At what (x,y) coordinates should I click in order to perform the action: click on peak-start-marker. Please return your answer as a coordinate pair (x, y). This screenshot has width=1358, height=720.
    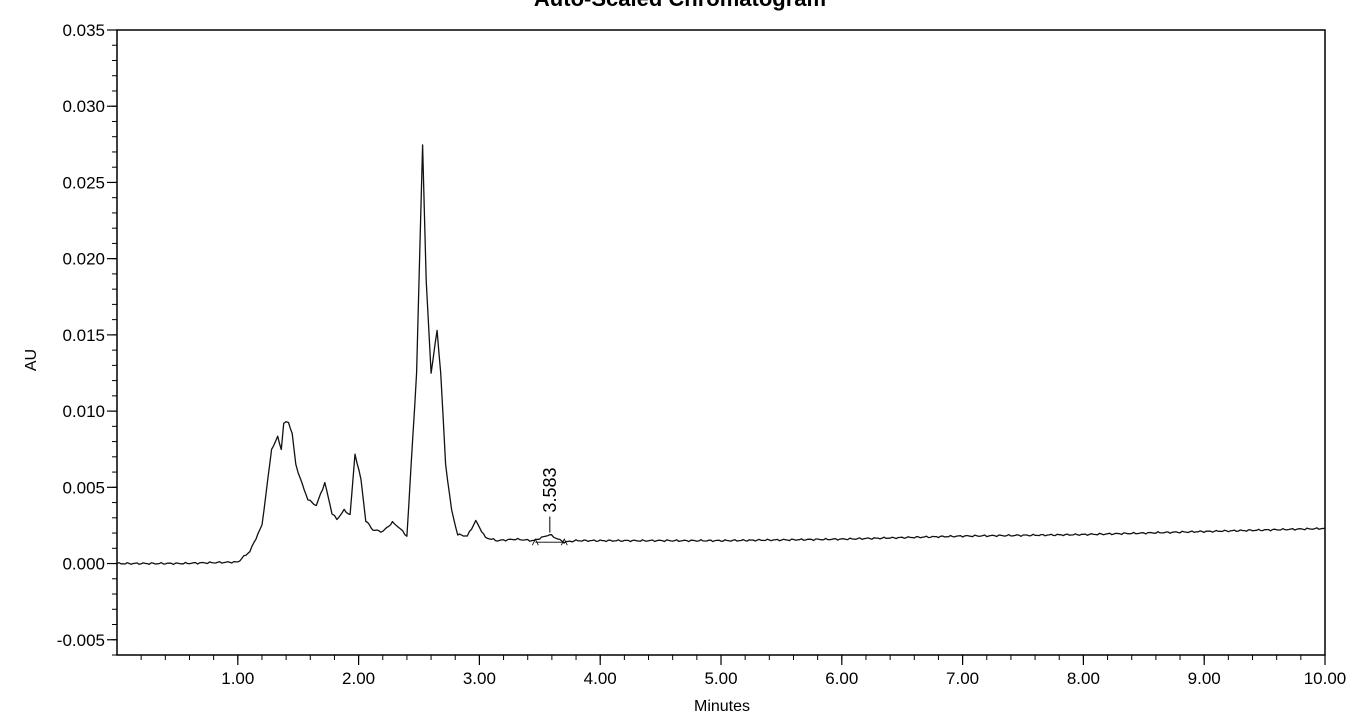
    Looking at the image, I should click on (535, 542).